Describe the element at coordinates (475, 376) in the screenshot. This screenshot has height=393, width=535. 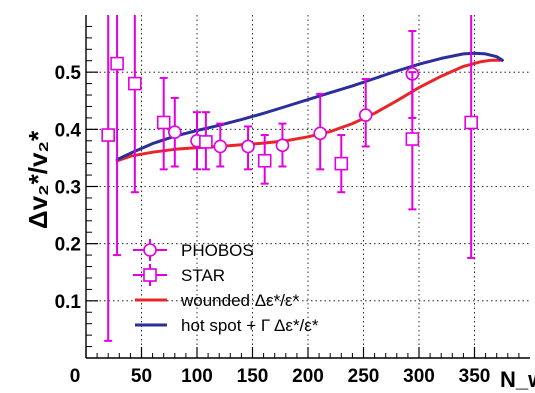
I see `x-tick-label: 350` at that location.